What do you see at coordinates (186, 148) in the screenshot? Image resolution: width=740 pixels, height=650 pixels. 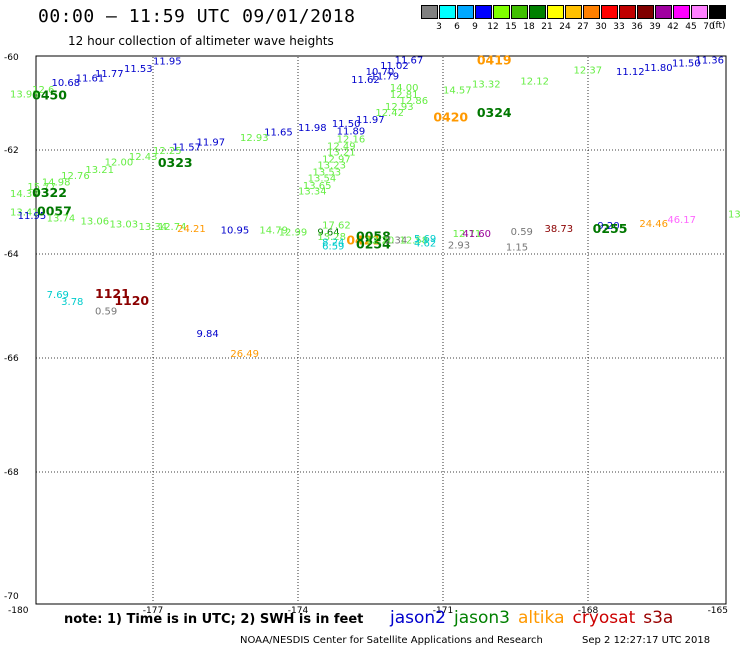 I see `wave-height-label: 11.57` at bounding box center [186, 148].